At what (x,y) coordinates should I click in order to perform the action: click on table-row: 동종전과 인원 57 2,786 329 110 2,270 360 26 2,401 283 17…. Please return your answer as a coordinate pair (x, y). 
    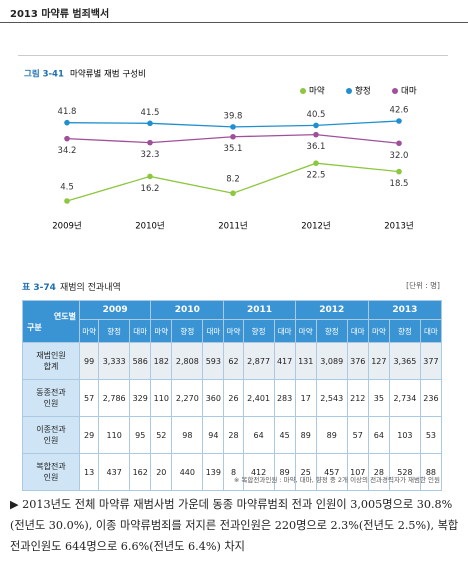
    Looking at the image, I should click on (232, 398).